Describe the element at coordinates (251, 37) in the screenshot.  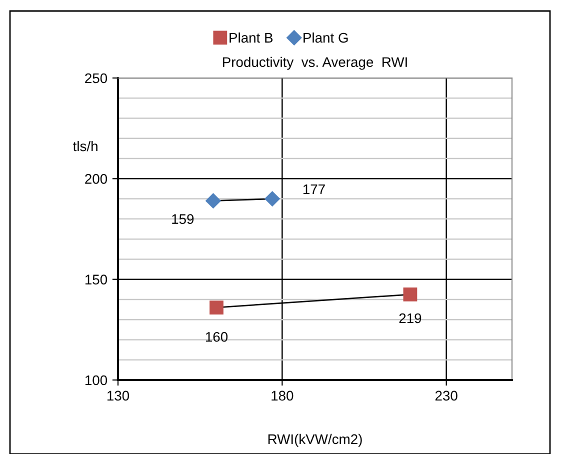
I see `legend-label: Plant B` at that location.